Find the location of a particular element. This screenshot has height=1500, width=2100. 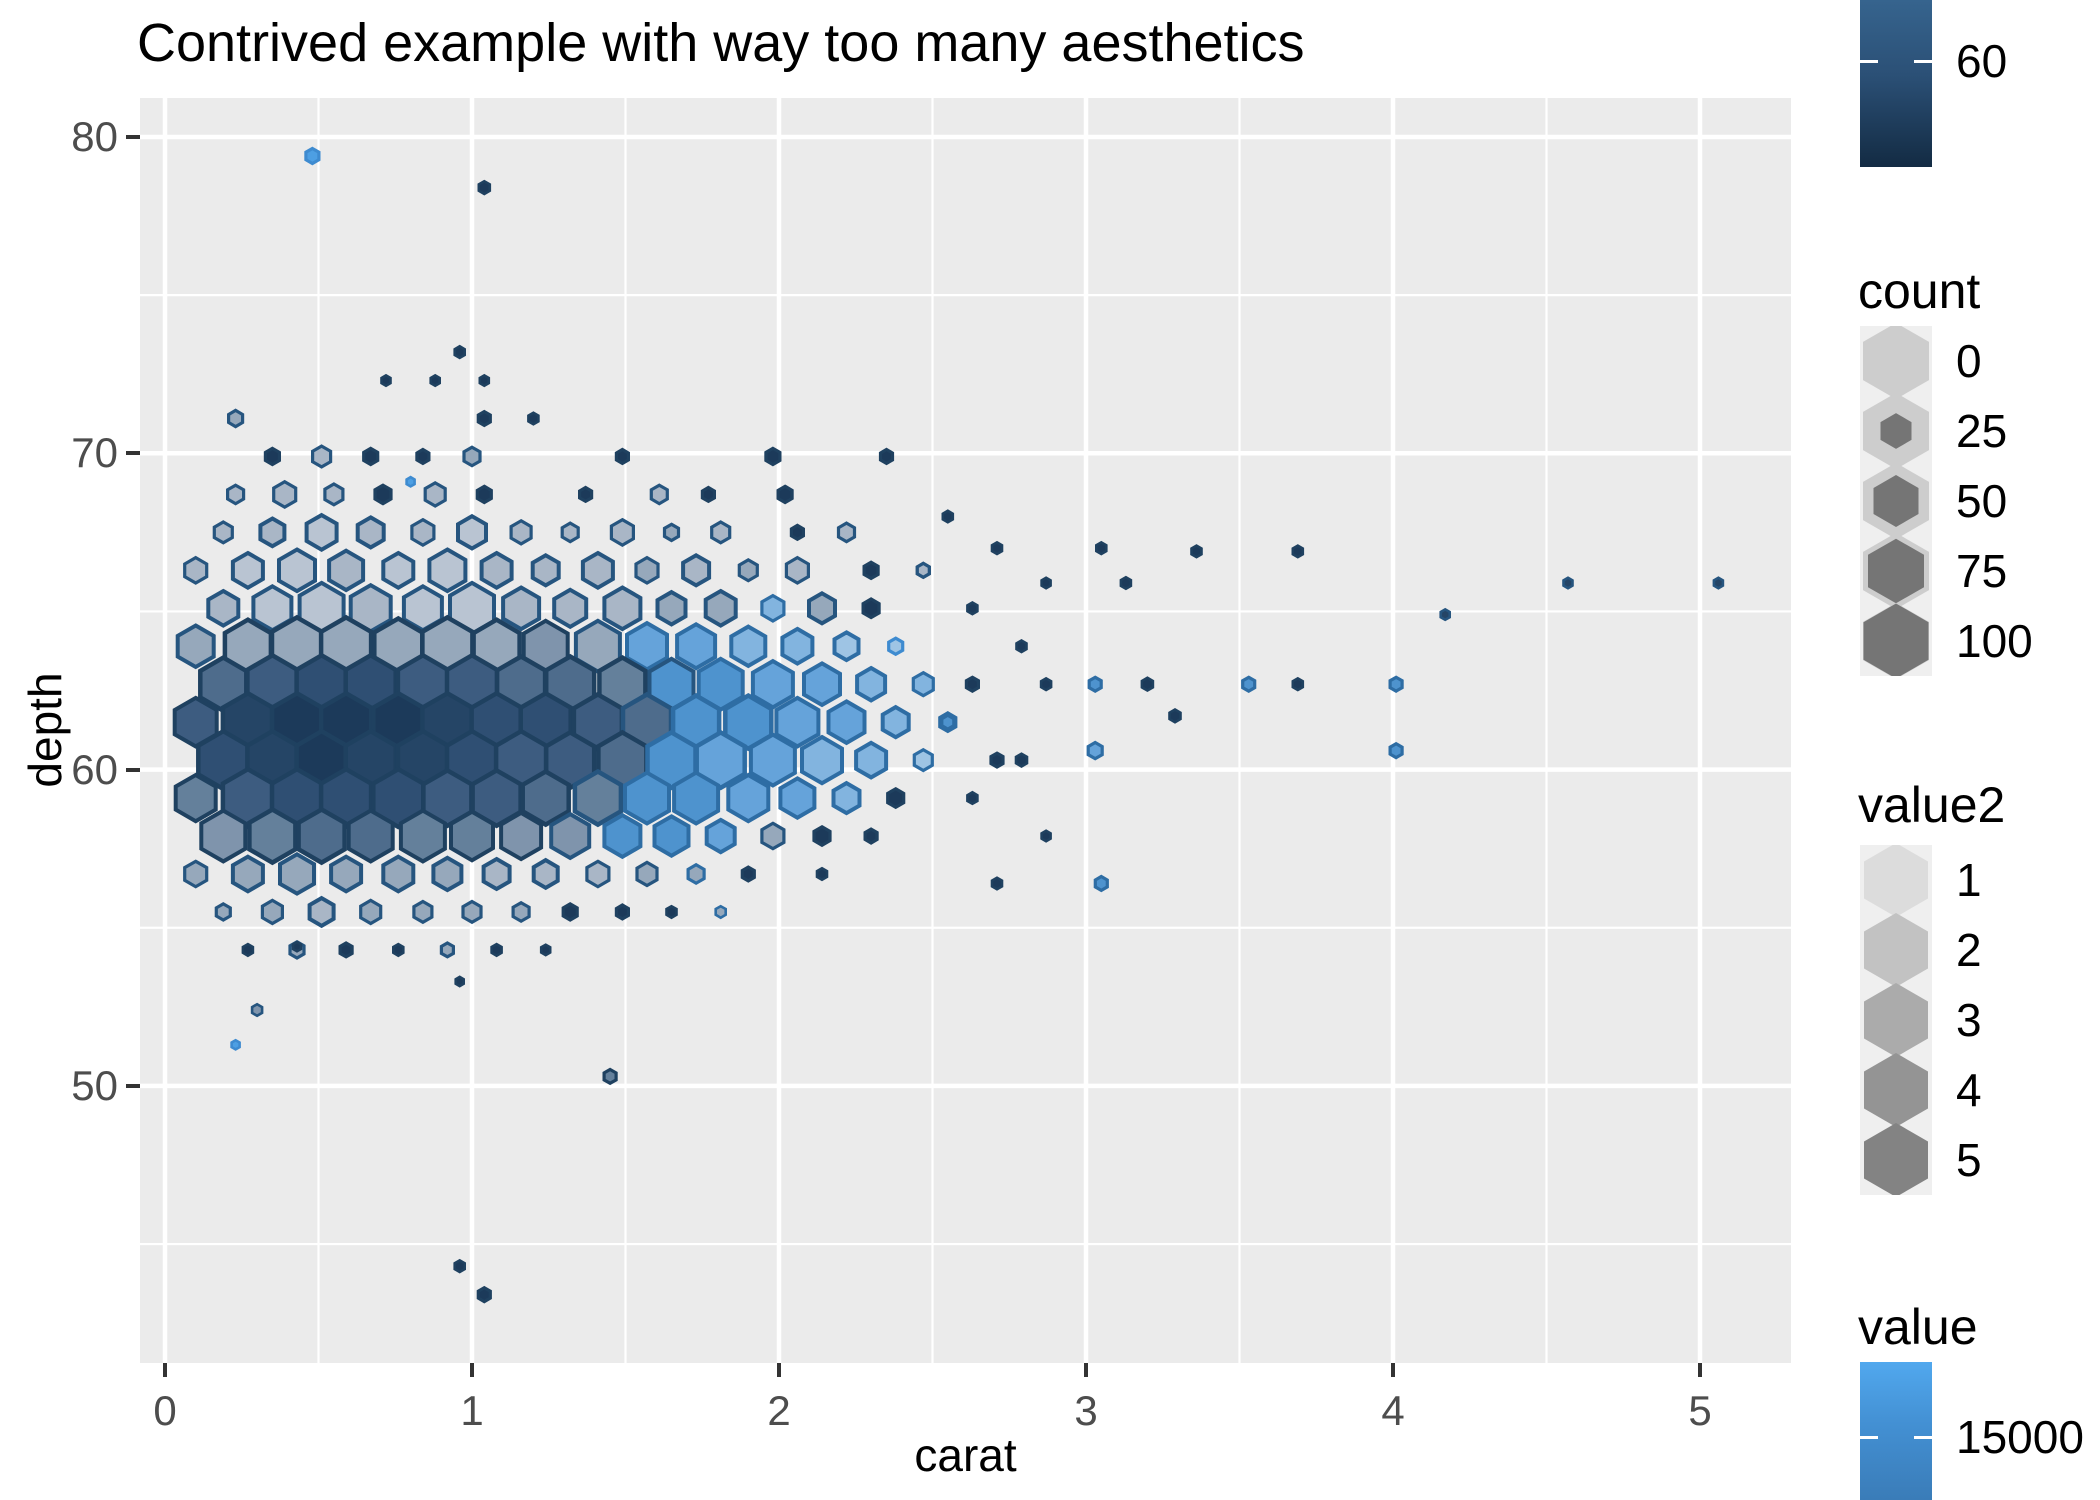

legend-value2-key-label: 1 is located at coordinates (1969, 880).